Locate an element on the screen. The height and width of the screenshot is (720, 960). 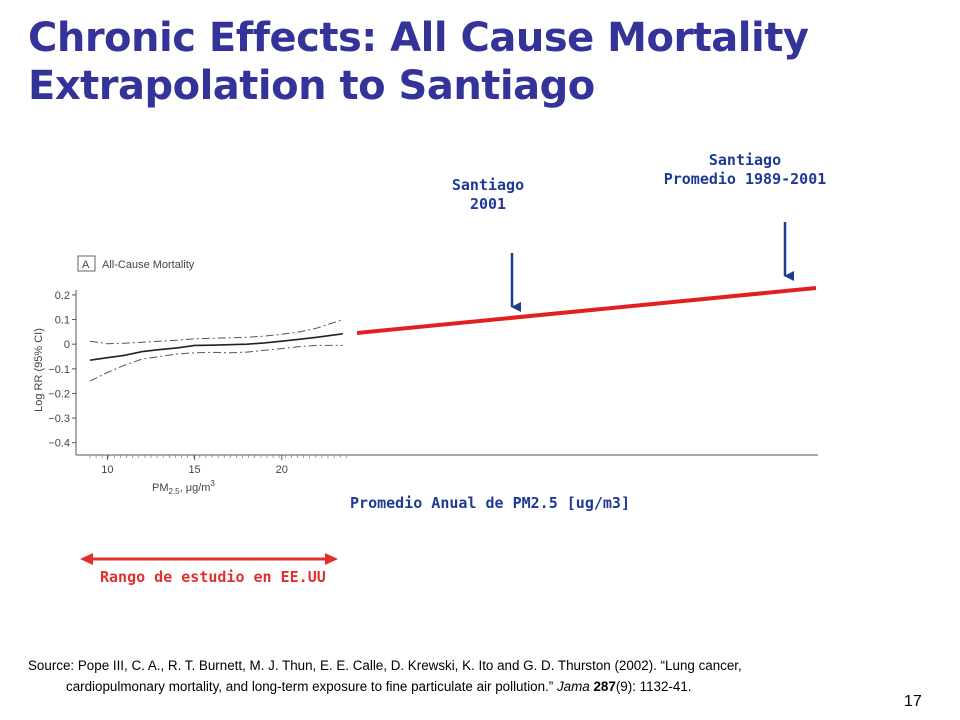
estimate-line is located at coordinates (216, 347).